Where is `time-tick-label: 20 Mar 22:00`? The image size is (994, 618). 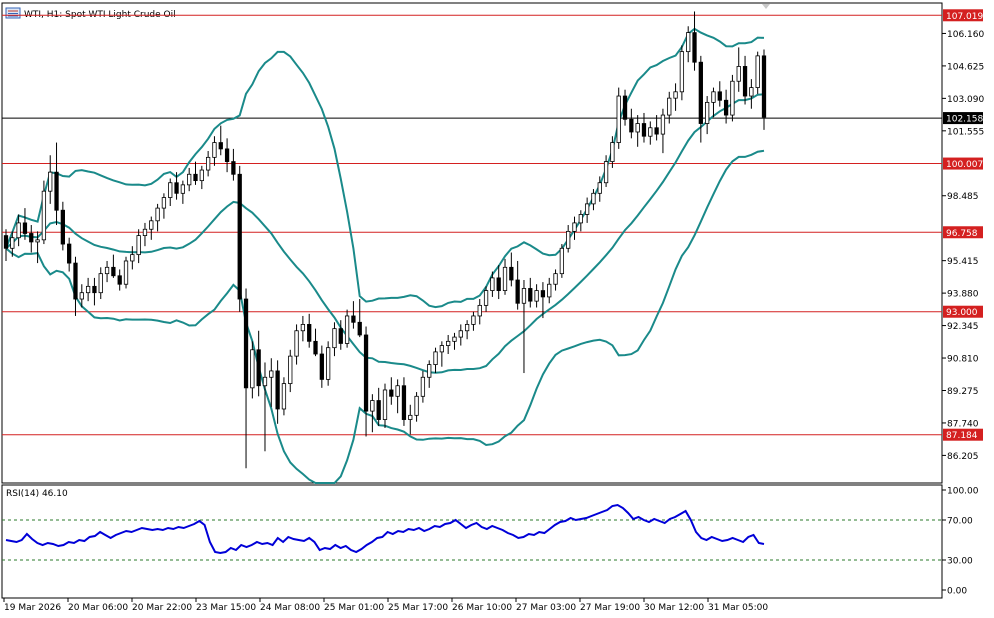
time-tick-label: 20 Mar 22:00 is located at coordinates (162, 608).